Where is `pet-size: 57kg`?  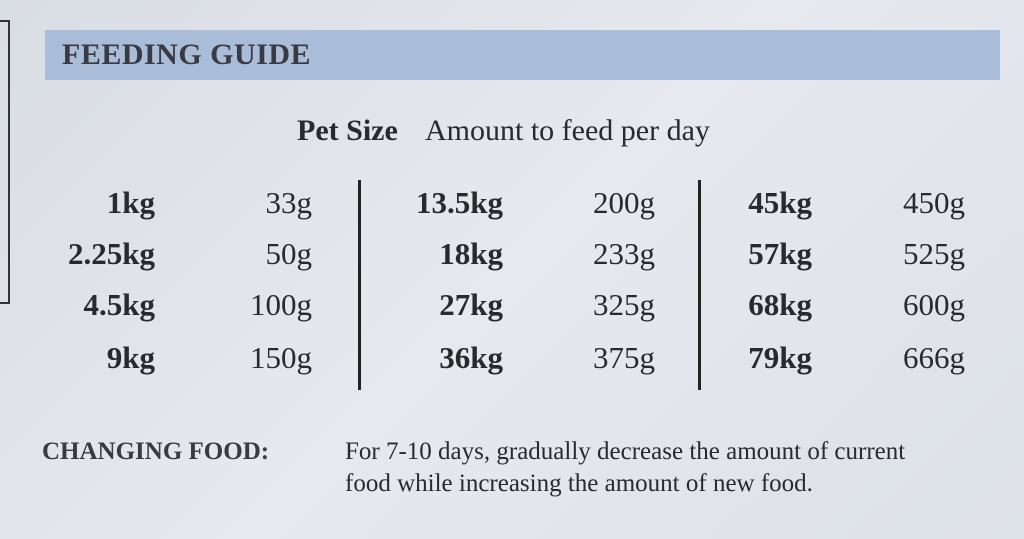
pet-size: 57kg is located at coordinates (780, 253).